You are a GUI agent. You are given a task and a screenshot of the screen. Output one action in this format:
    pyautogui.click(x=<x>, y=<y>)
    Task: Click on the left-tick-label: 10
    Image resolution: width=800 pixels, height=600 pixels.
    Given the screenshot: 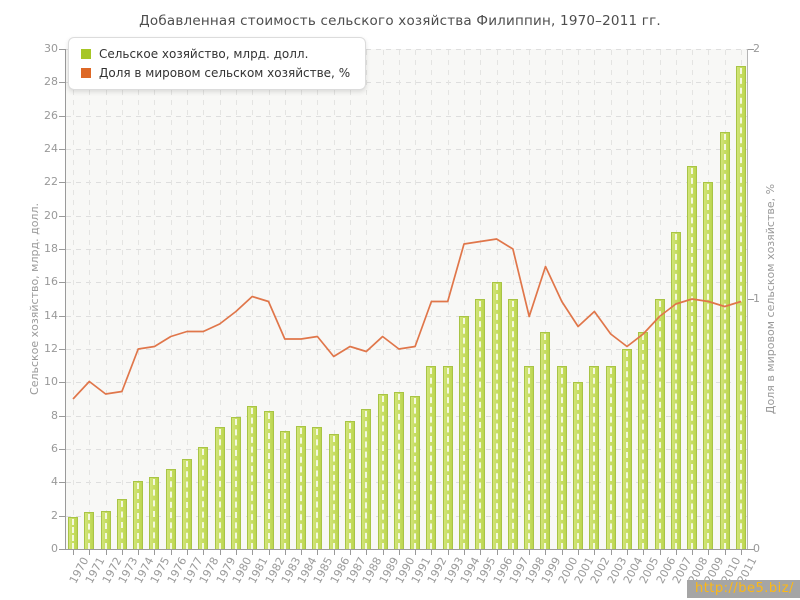 What is the action you would take?
    pyautogui.click(x=51, y=382)
    